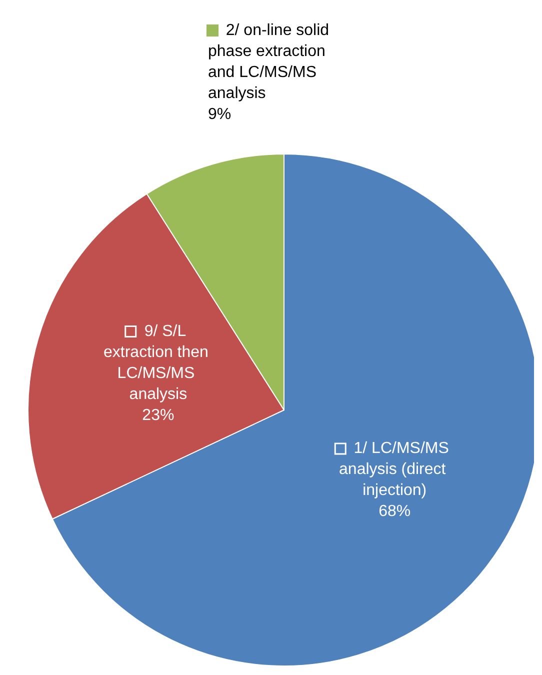 The height and width of the screenshot is (675, 542). I want to click on legend-label: 2/ on-line solid phase extraction and LC/MS/MS analysis, so click(271, 62).